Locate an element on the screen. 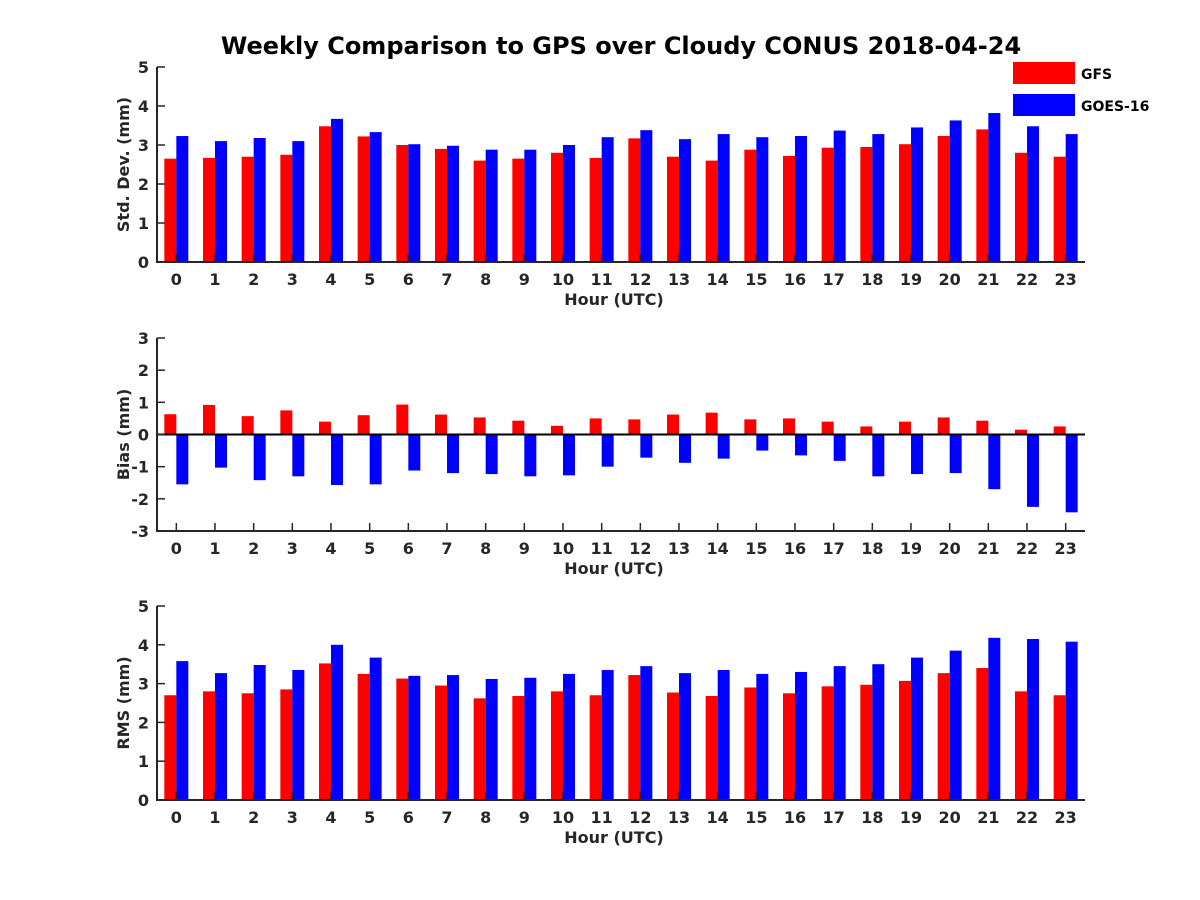  x-tick-label: 3 is located at coordinates (292, 817).